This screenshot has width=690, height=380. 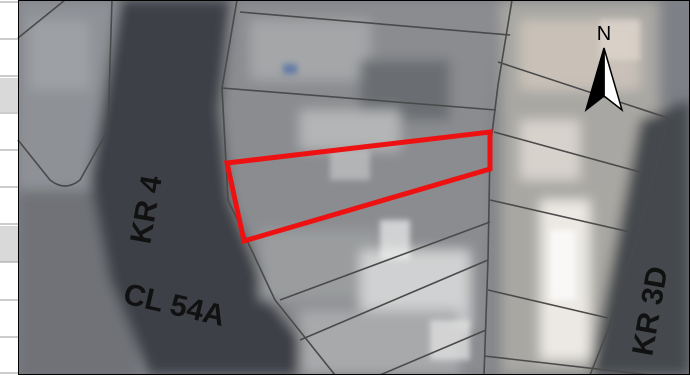 I want to click on north-arrow-icon: N, so click(x=604, y=68).